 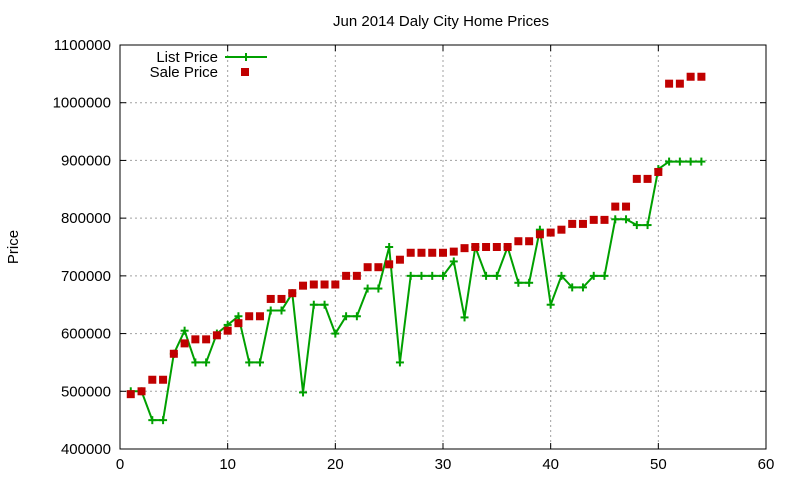 What do you see at coordinates (766, 464) in the screenshot?
I see `x-tick-label: 60` at bounding box center [766, 464].